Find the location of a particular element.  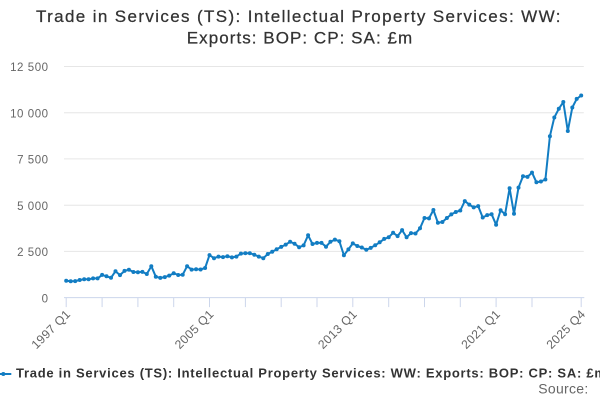

svg-text: 1997 Q1 is located at coordinates (51, 329).